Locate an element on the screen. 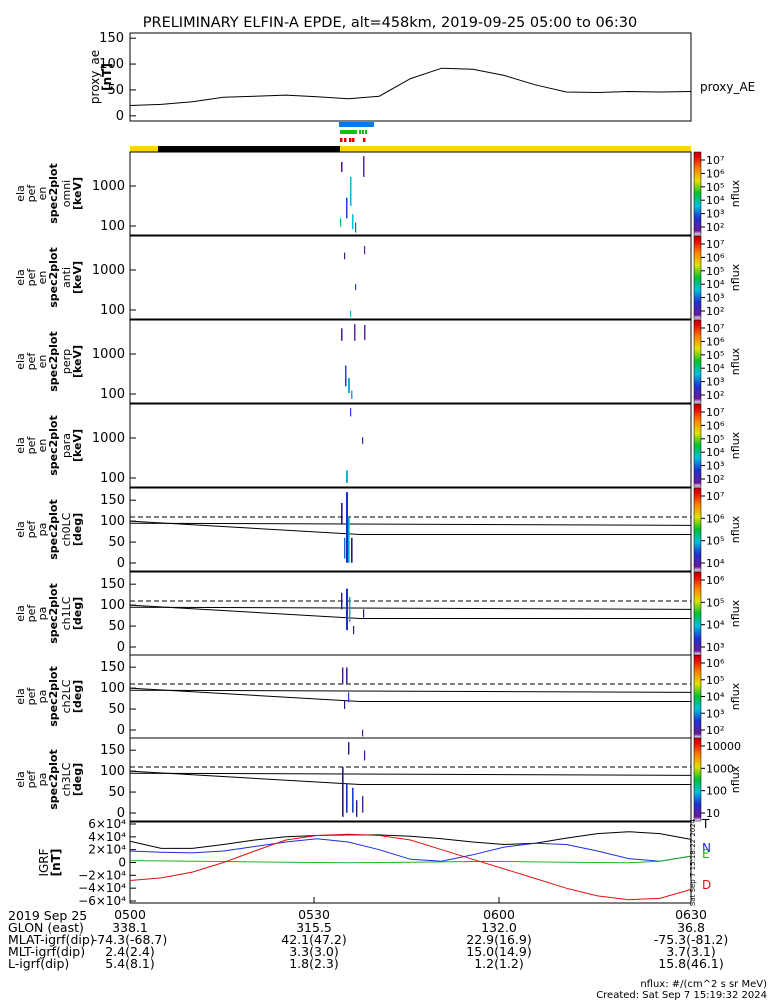  igrf-legend-N: N is located at coordinates (706, 848).